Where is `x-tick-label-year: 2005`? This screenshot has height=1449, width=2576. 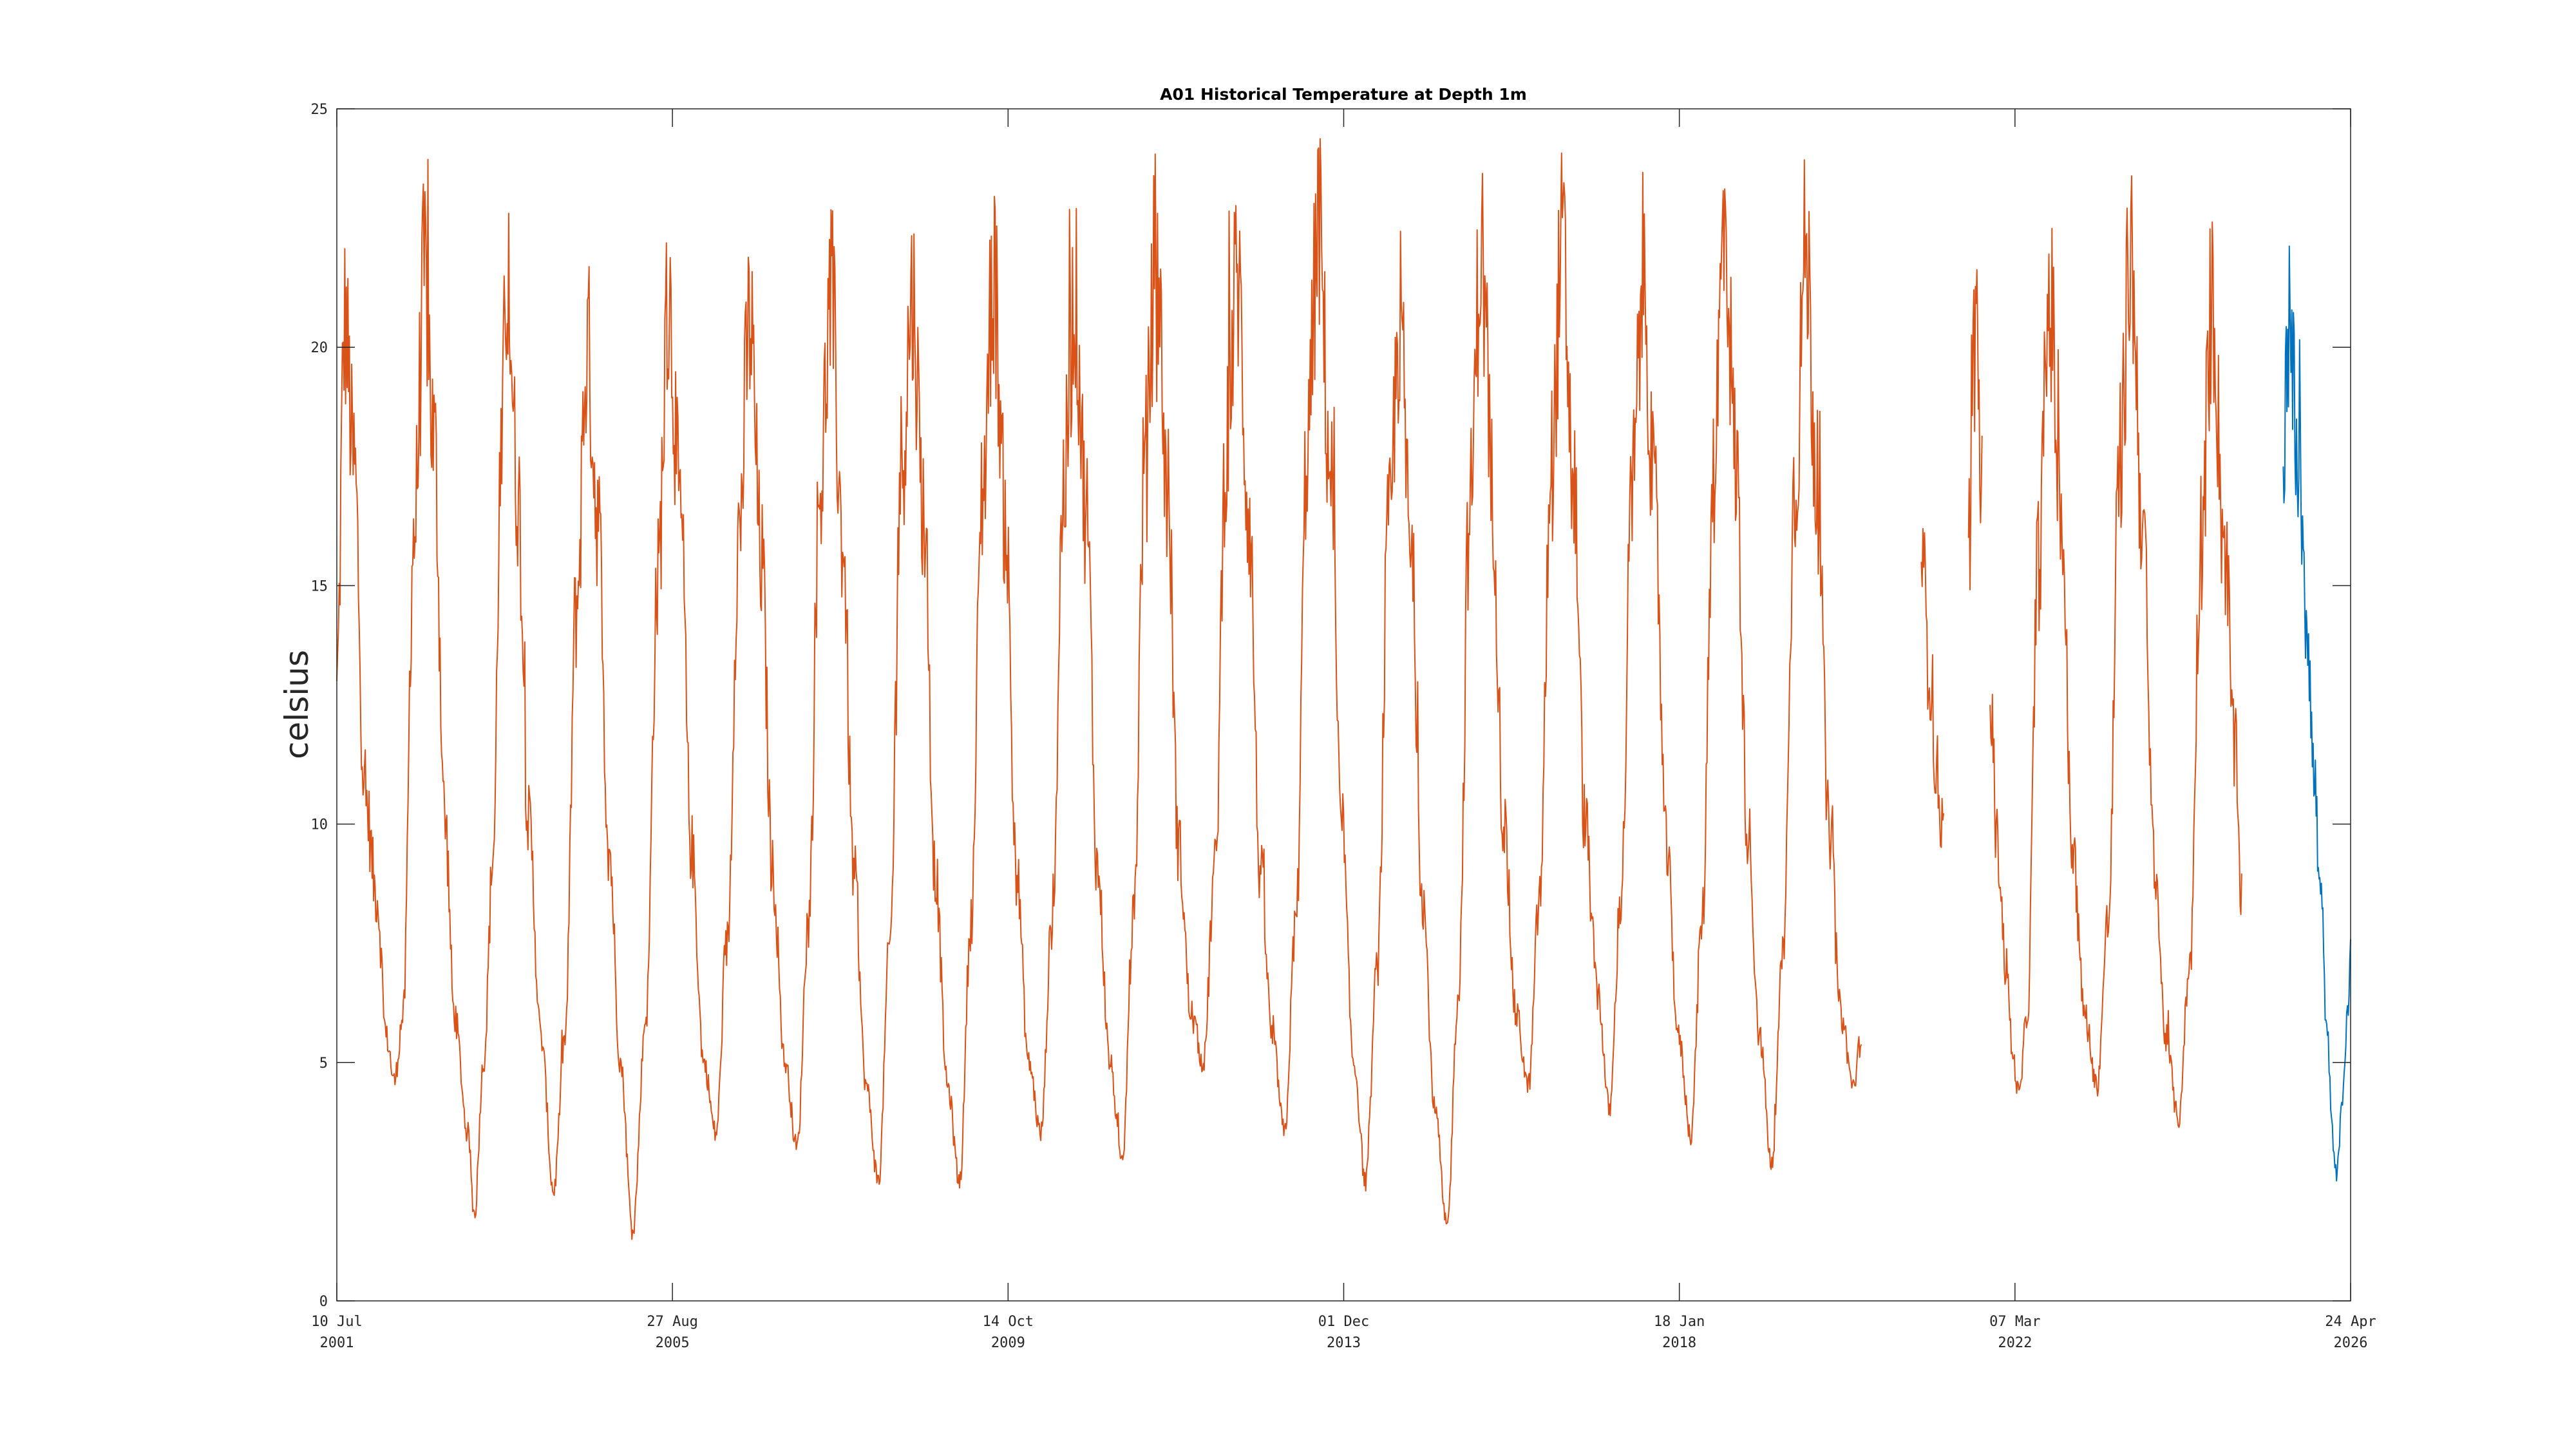
x-tick-label-year: 2005 is located at coordinates (673, 1343).